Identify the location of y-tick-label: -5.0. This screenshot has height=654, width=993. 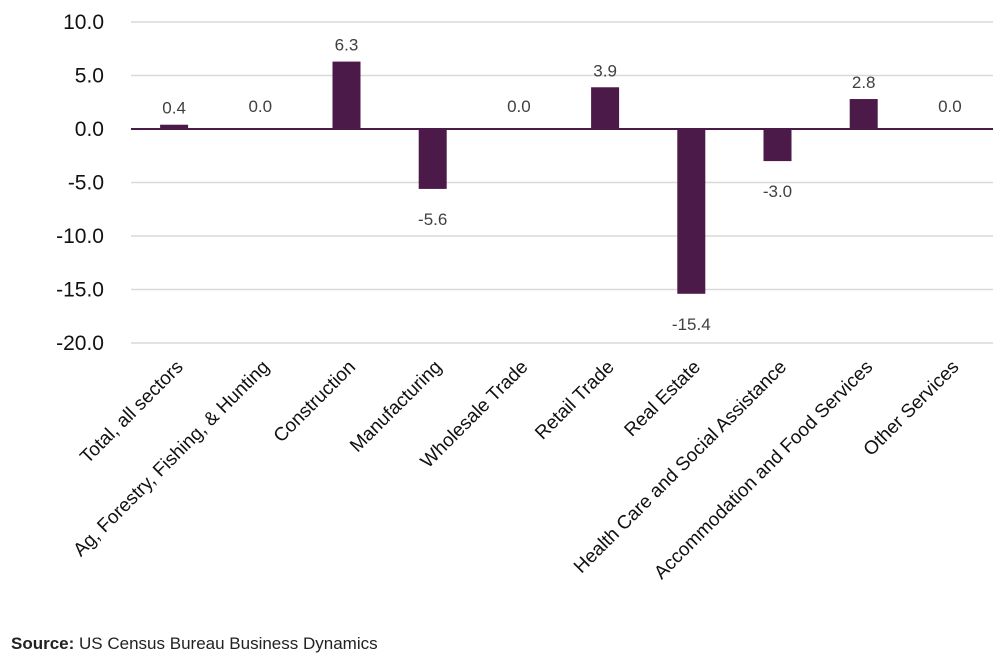
(86, 183).